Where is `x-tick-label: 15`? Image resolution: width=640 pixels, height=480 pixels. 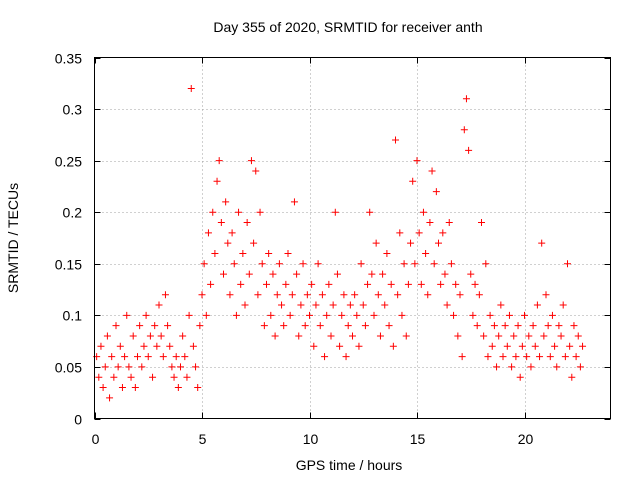 x-tick-label: 15 is located at coordinates (418, 439).